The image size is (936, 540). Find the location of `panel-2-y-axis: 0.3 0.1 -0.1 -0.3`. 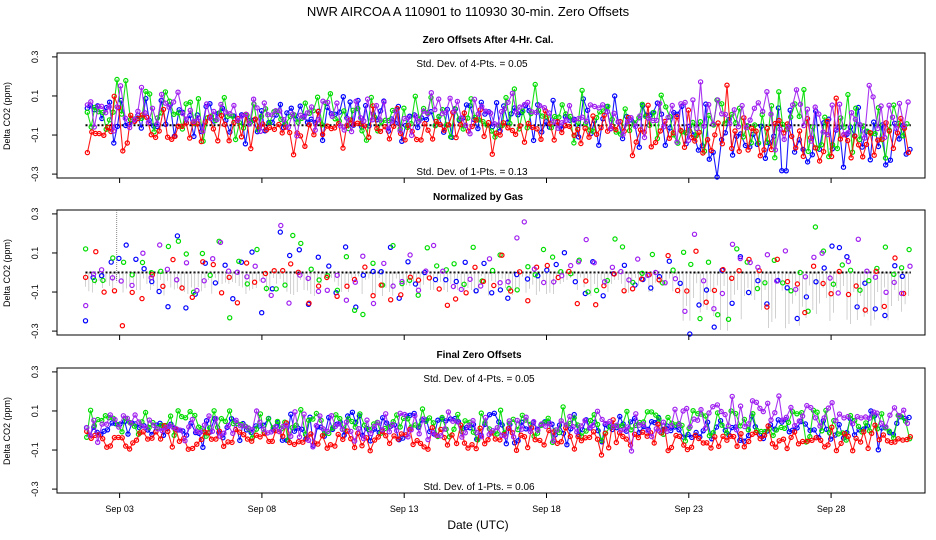

panel-2-y-axis: 0.3 0.1 -0.1 -0.3 is located at coordinates (43, 273).